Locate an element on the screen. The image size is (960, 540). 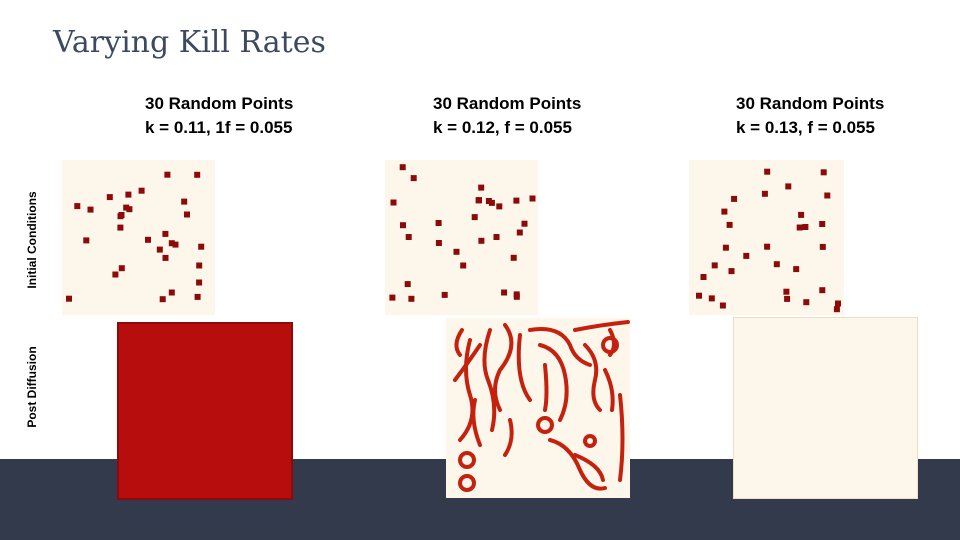
row-label: Post Diffusion is located at coordinates (32, 386).